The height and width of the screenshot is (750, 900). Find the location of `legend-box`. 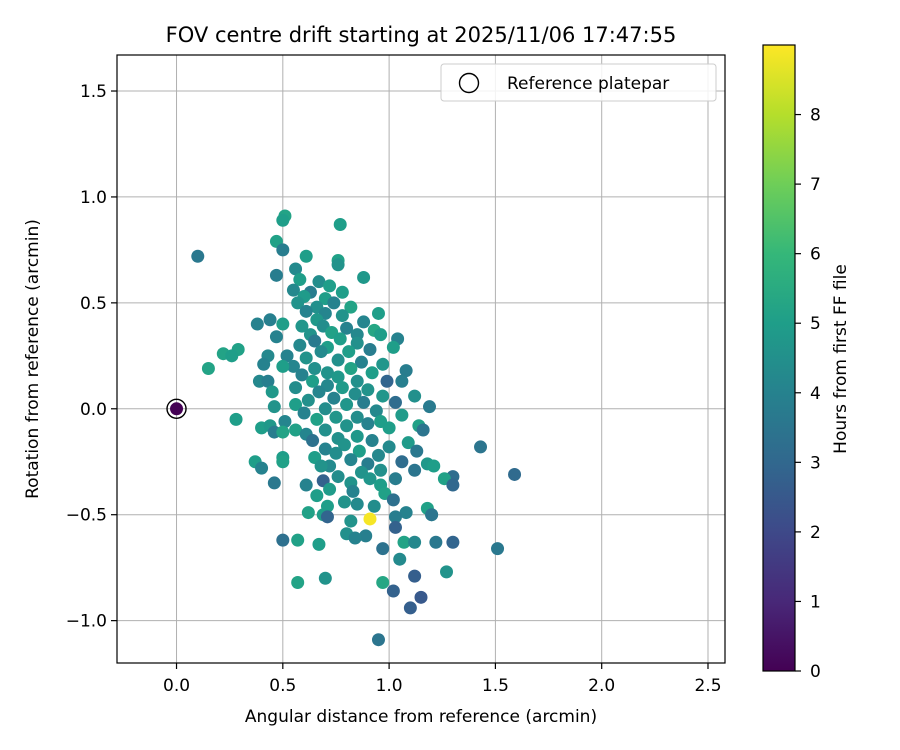

legend-box is located at coordinates (578, 82).